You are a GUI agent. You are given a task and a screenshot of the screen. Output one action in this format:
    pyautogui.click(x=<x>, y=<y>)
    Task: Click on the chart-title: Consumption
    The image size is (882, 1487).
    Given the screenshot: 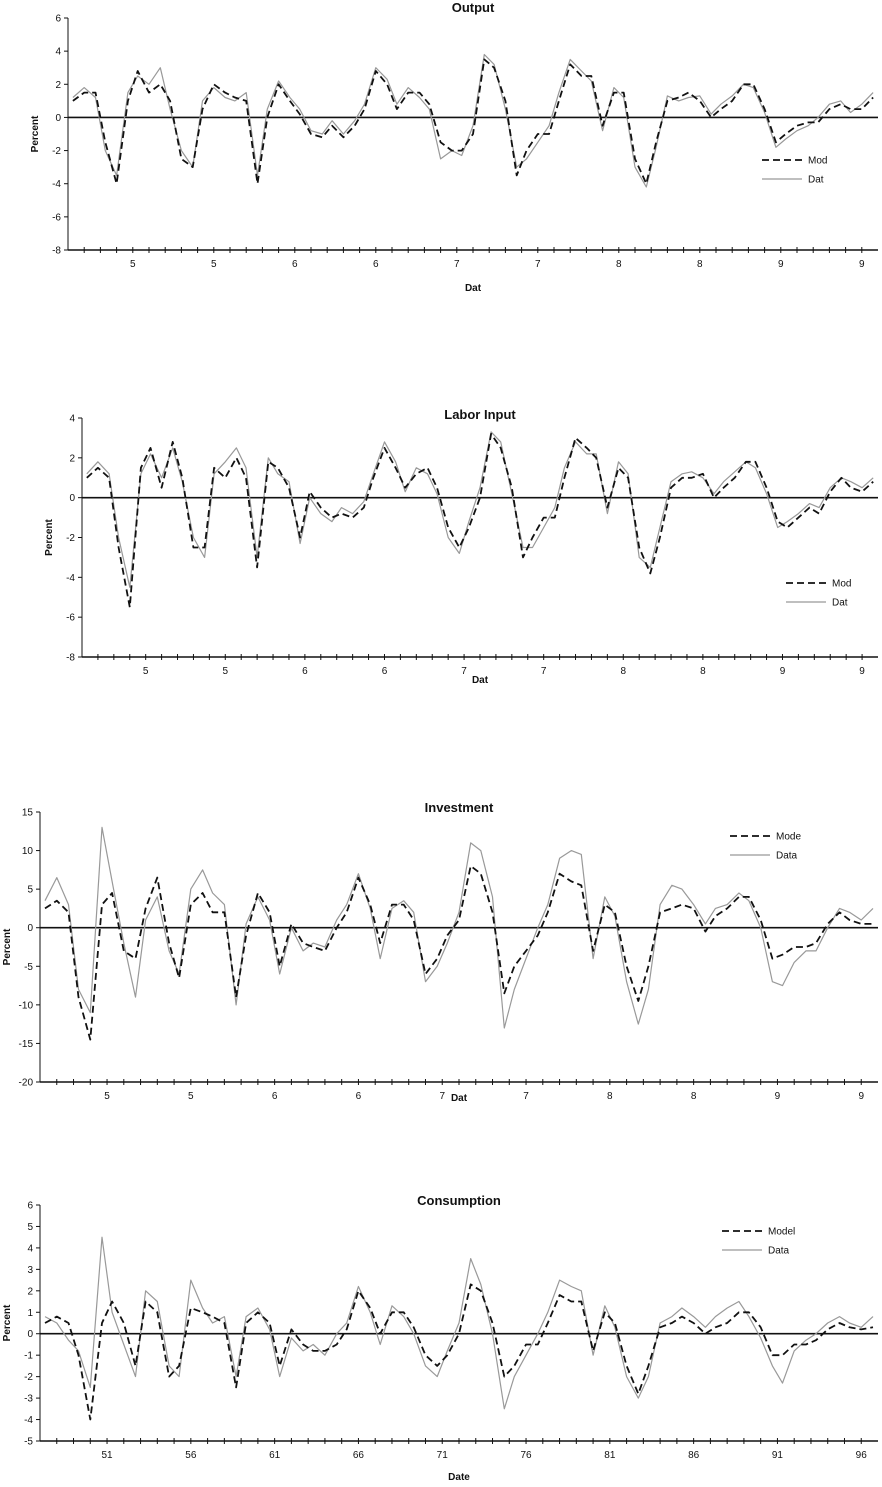 What is the action you would take?
    pyautogui.click(x=459, y=1200)
    